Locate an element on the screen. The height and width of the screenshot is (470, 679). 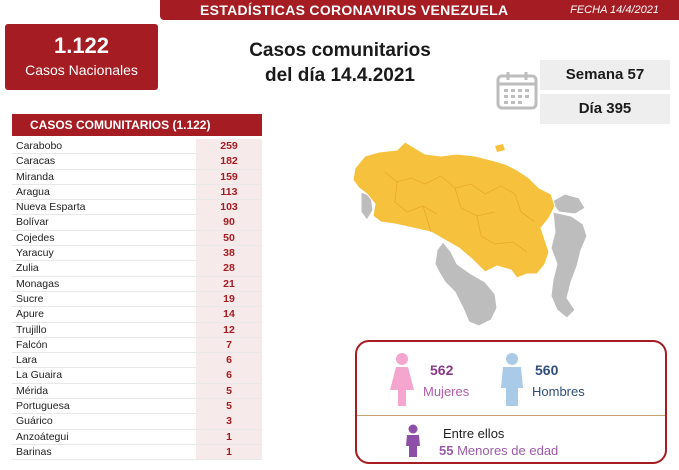
map-region-yellow is located at coordinates (454, 210).